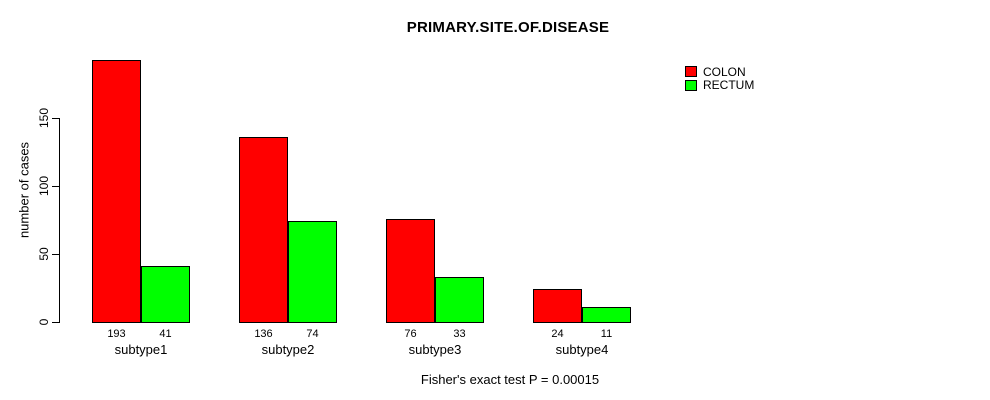  What do you see at coordinates (557, 306) in the screenshot?
I see `bar-colon-subtype4` at bounding box center [557, 306].